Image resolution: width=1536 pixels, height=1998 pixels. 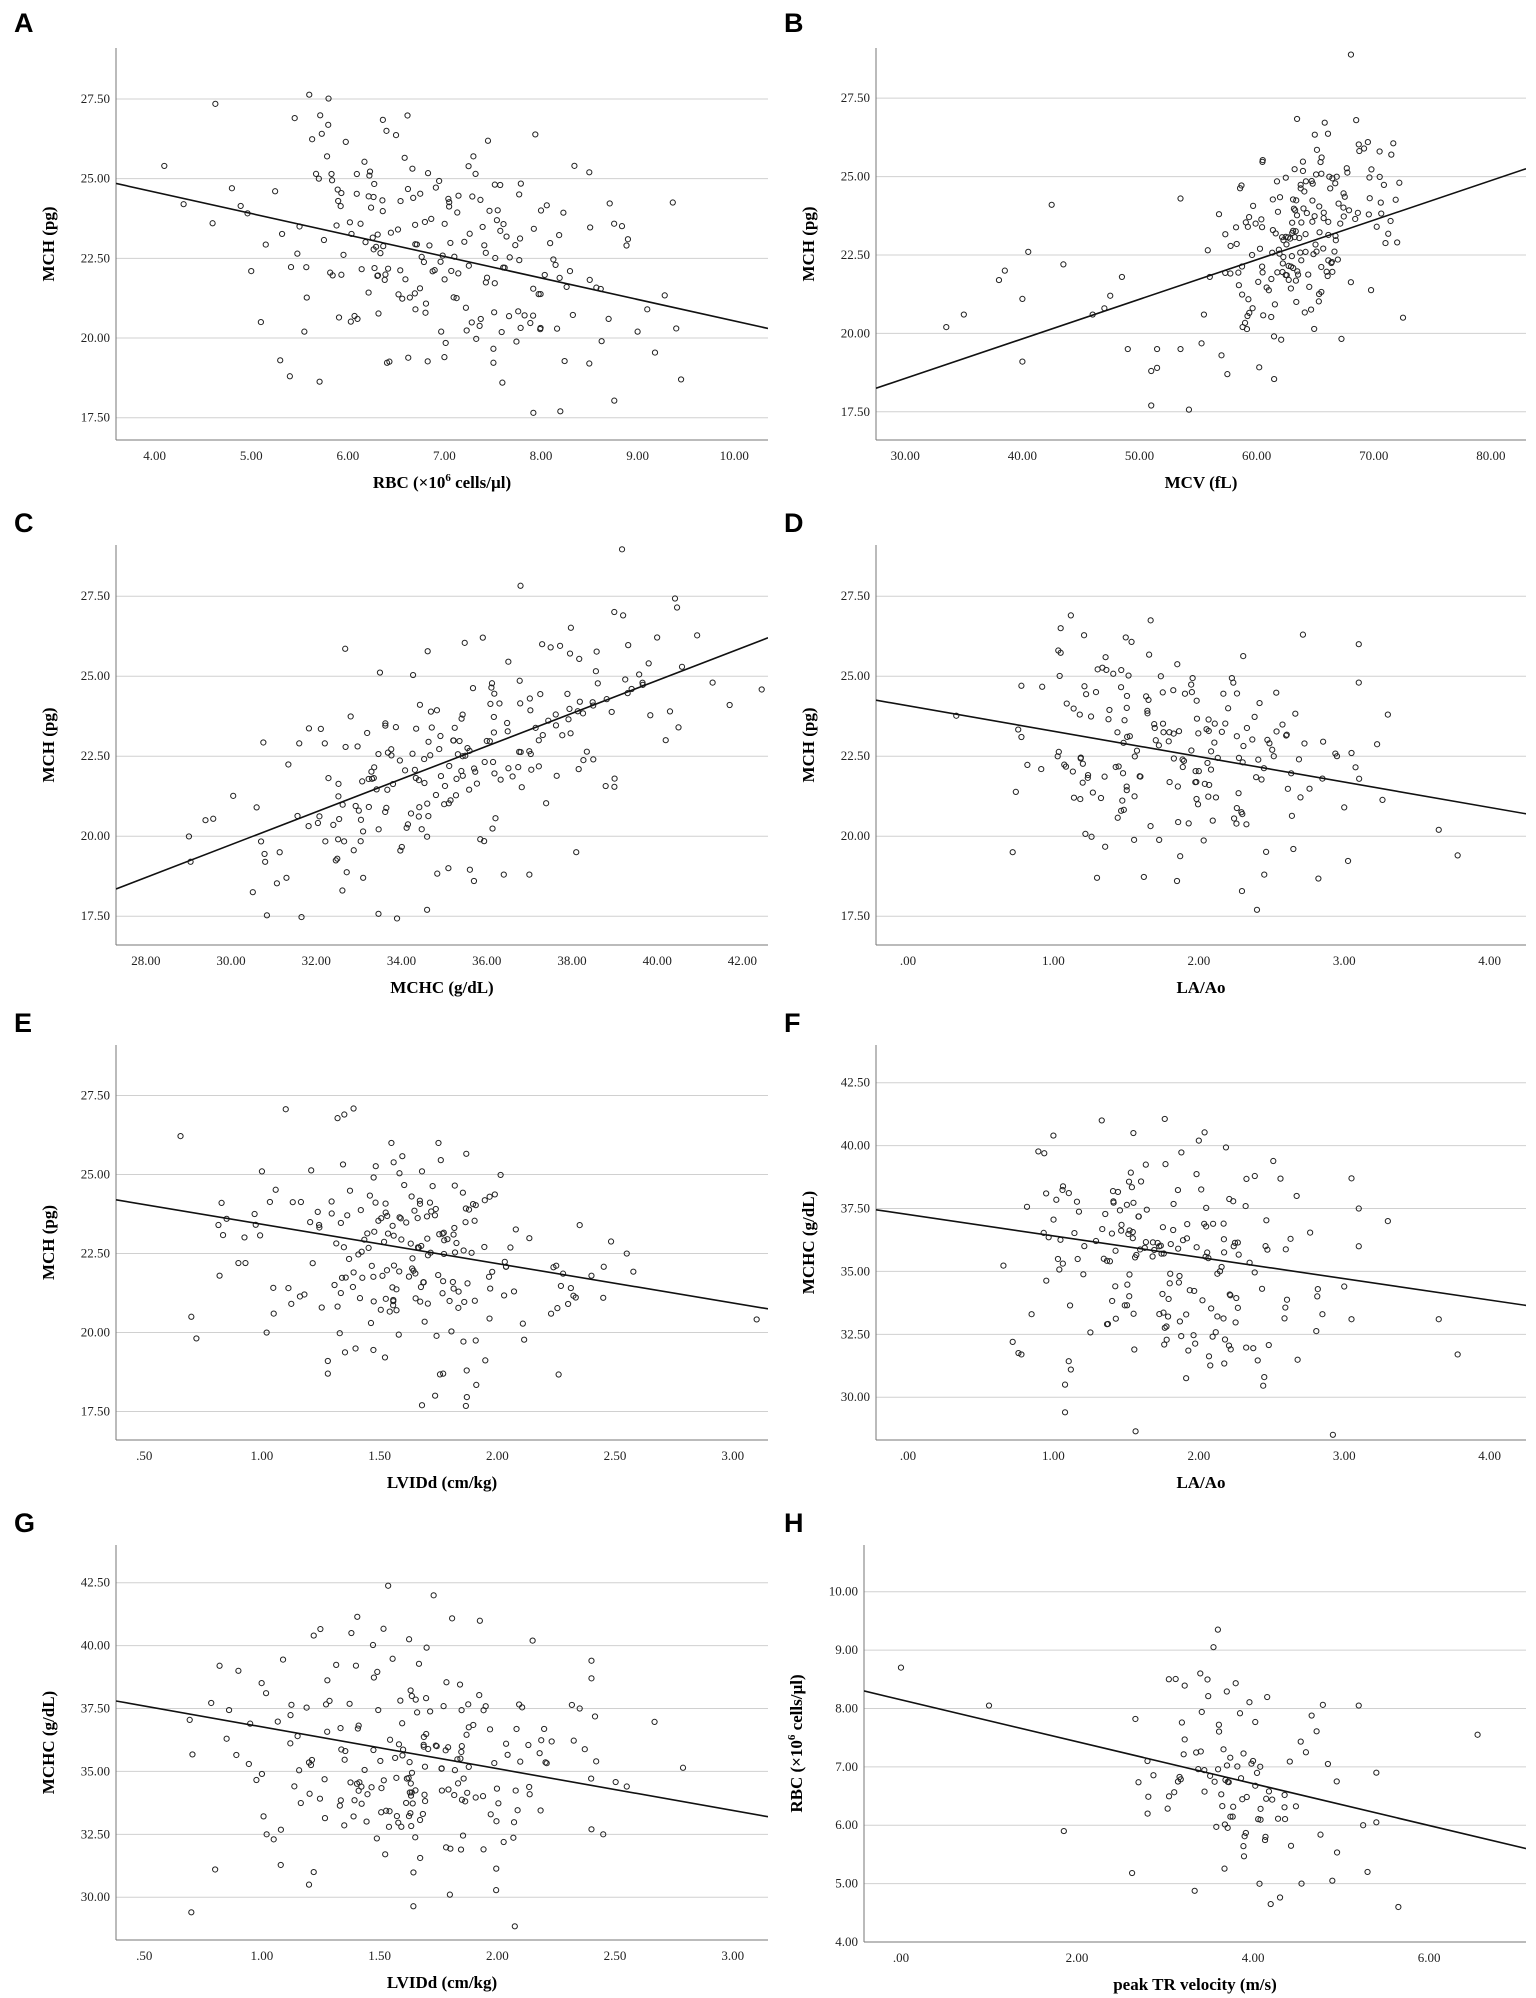 What do you see at coordinates (1195, 1768) in the screenshot?
I see `data-points` at bounding box center [1195, 1768].